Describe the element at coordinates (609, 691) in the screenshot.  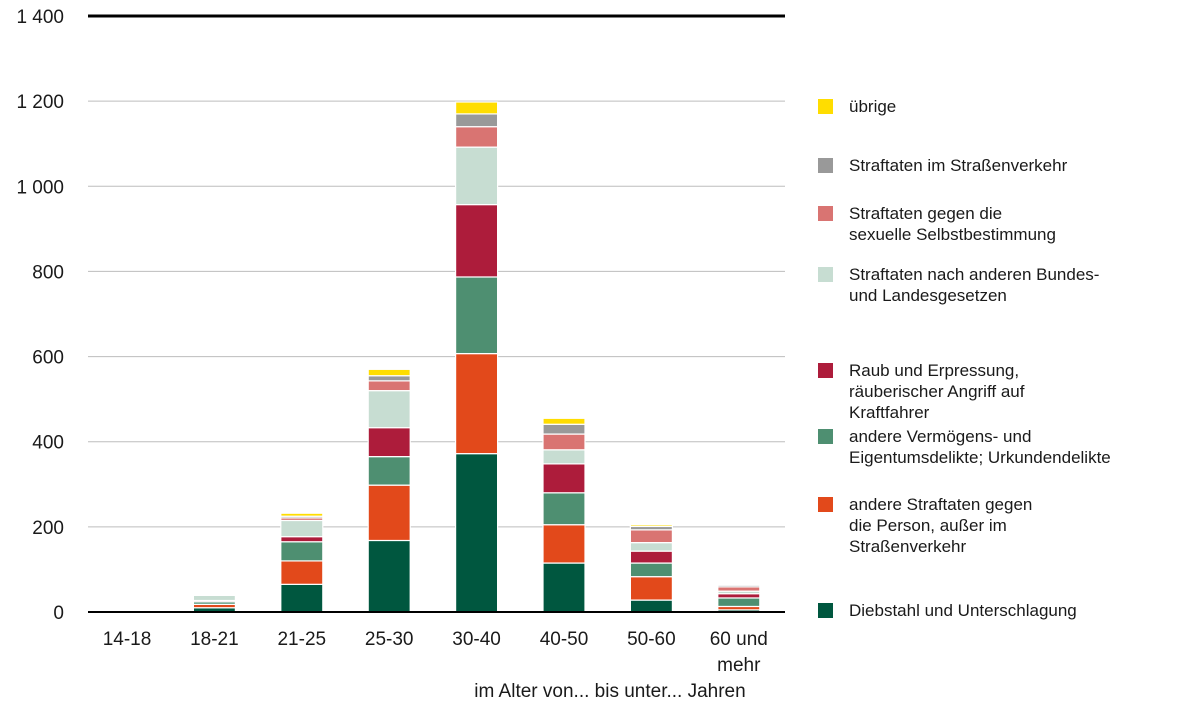
I see `x-axis-title: im Alter von... bis unter... Jahren` at that location.